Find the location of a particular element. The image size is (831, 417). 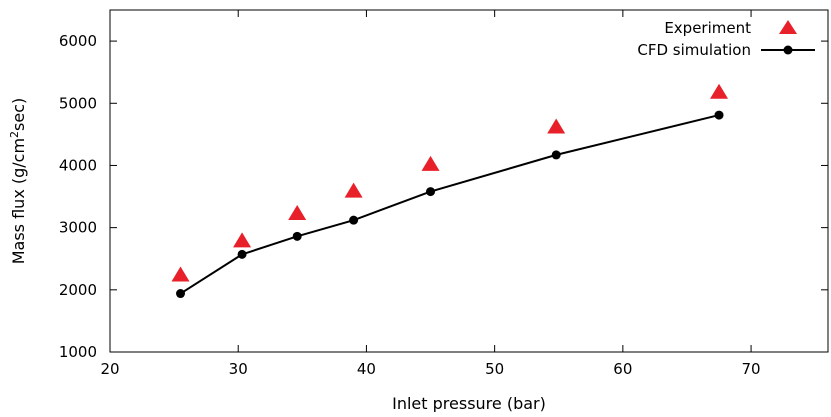

y-tick-label: 6000 is located at coordinates (78, 41).